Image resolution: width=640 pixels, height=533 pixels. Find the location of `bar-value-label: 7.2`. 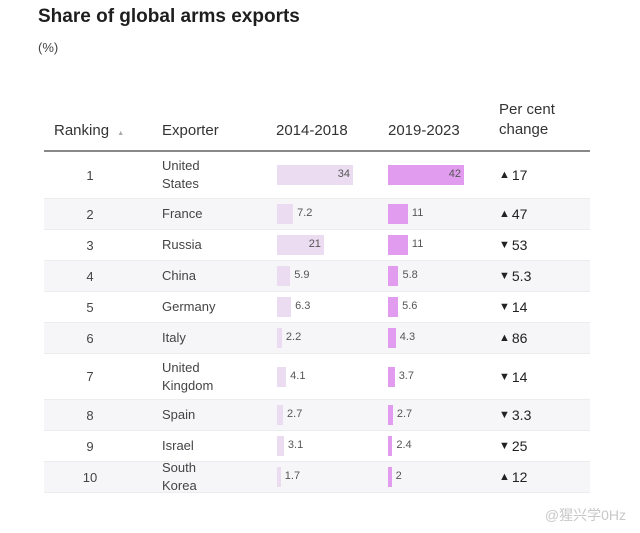

bar-value-label: 7.2 is located at coordinates (305, 213).